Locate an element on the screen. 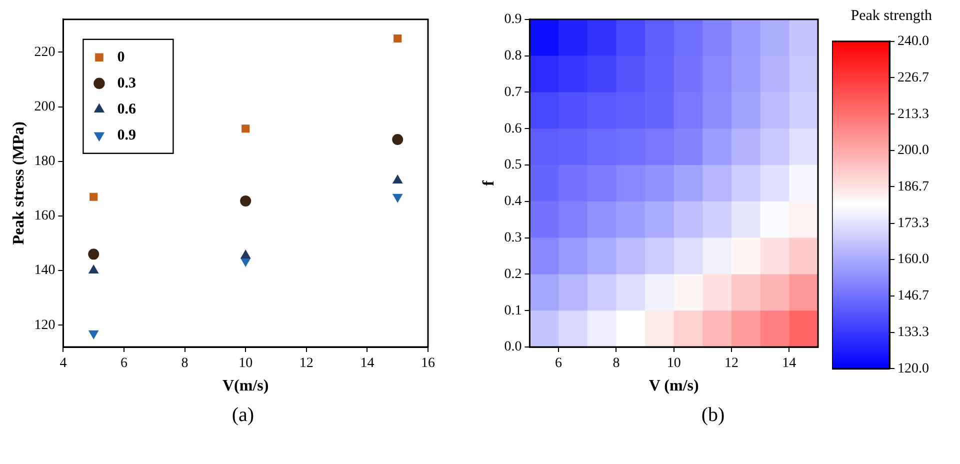 This screenshot has width=960, height=464. color-bar-label: 133.3 is located at coordinates (913, 332).